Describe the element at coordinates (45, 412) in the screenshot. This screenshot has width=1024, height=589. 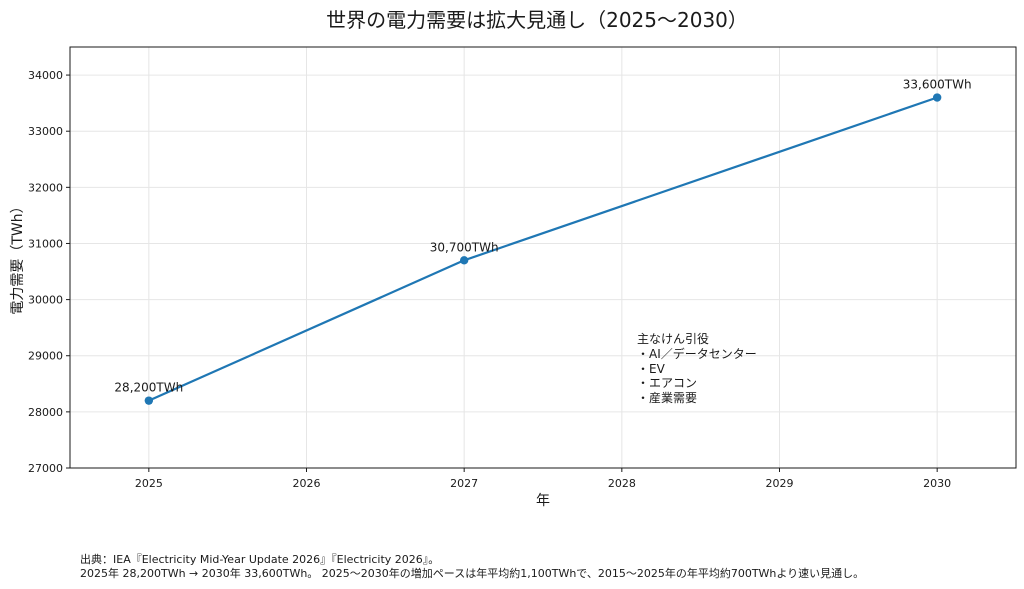
I see `y-tick-label: 28000` at that location.